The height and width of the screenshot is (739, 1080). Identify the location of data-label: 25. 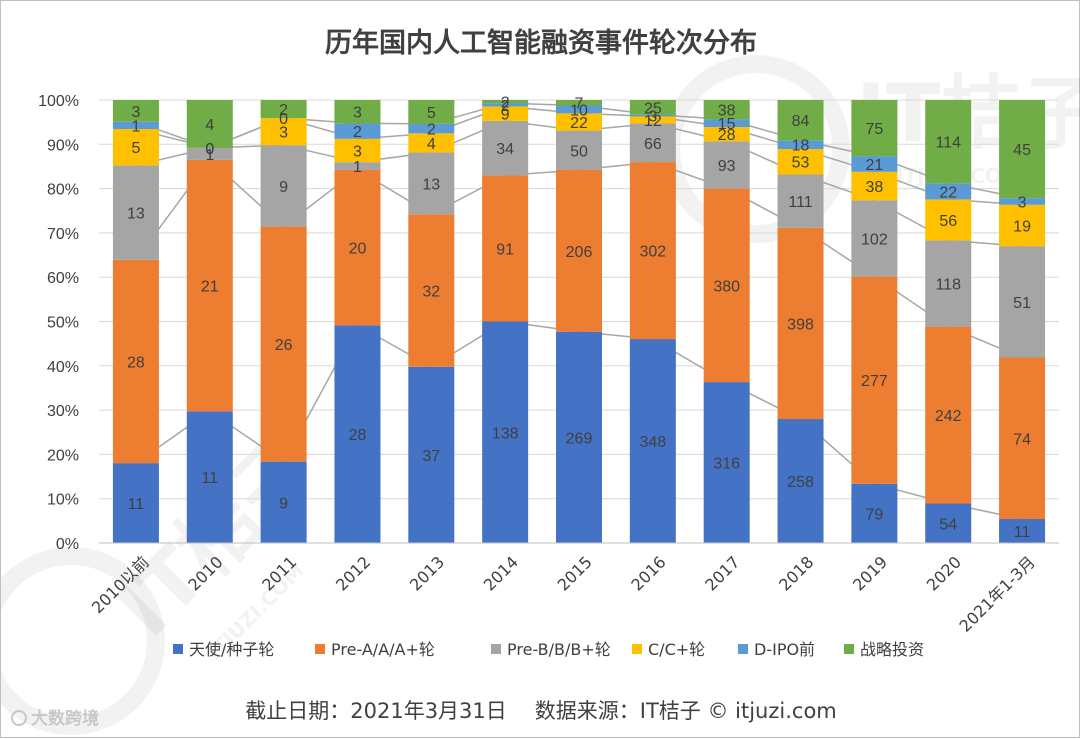
(653, 108).